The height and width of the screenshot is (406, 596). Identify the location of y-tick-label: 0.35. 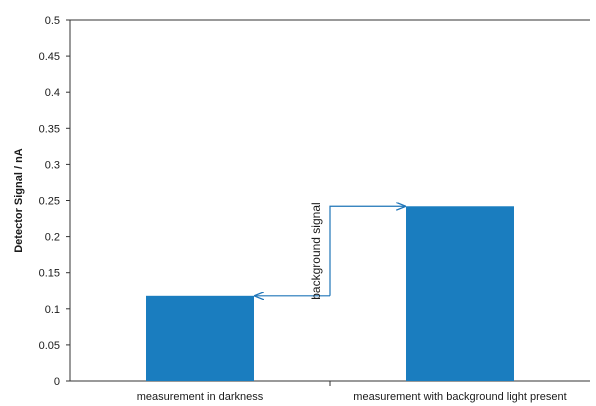
(49, 129).